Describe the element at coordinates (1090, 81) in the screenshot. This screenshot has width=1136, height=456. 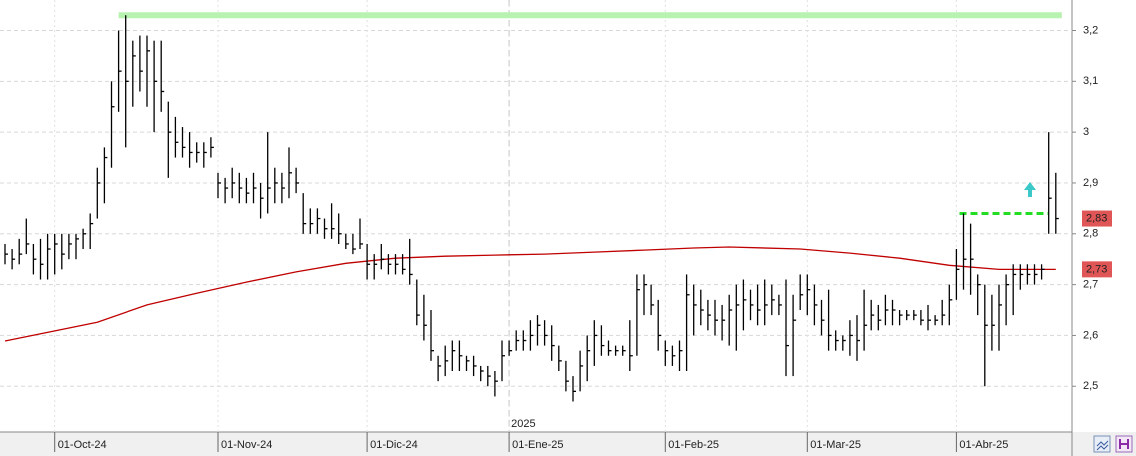
I see `y-tick-label: 3,1` at that location.